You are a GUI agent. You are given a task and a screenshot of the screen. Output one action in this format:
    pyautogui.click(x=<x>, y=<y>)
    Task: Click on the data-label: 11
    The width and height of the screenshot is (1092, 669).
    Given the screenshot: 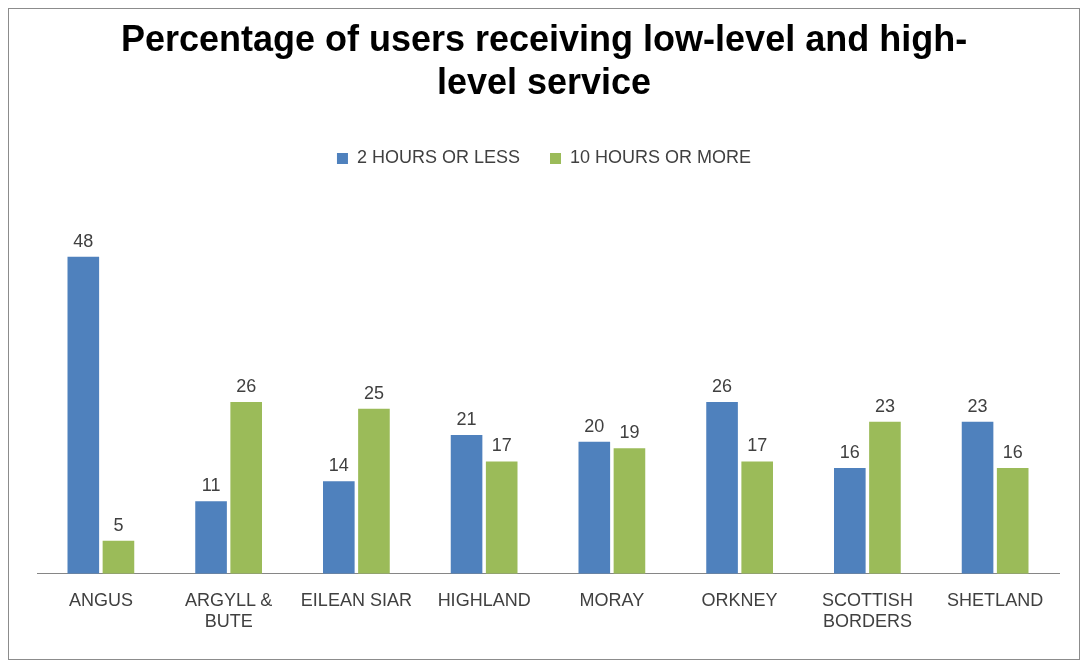 What is the action you would take?
    pyautogui.click(x=211, y=485)
    